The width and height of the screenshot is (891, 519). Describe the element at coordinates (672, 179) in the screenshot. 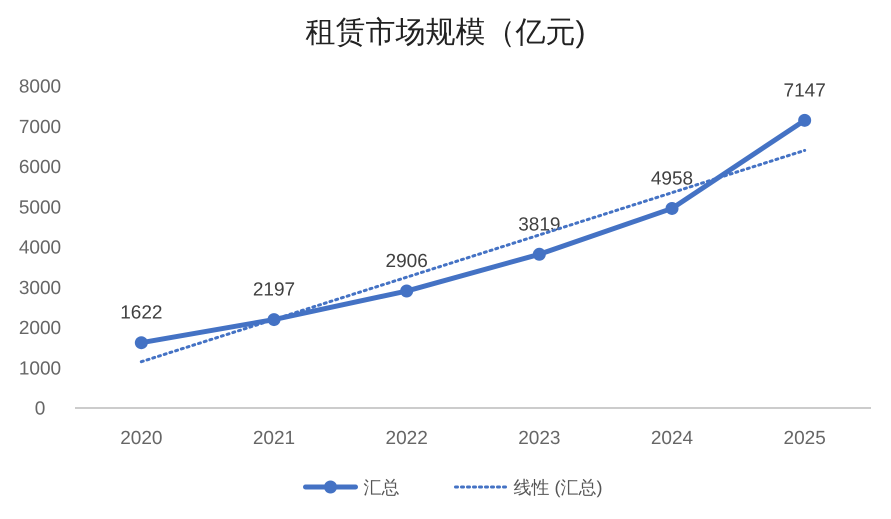

I see `data-label: 4958` at that location.